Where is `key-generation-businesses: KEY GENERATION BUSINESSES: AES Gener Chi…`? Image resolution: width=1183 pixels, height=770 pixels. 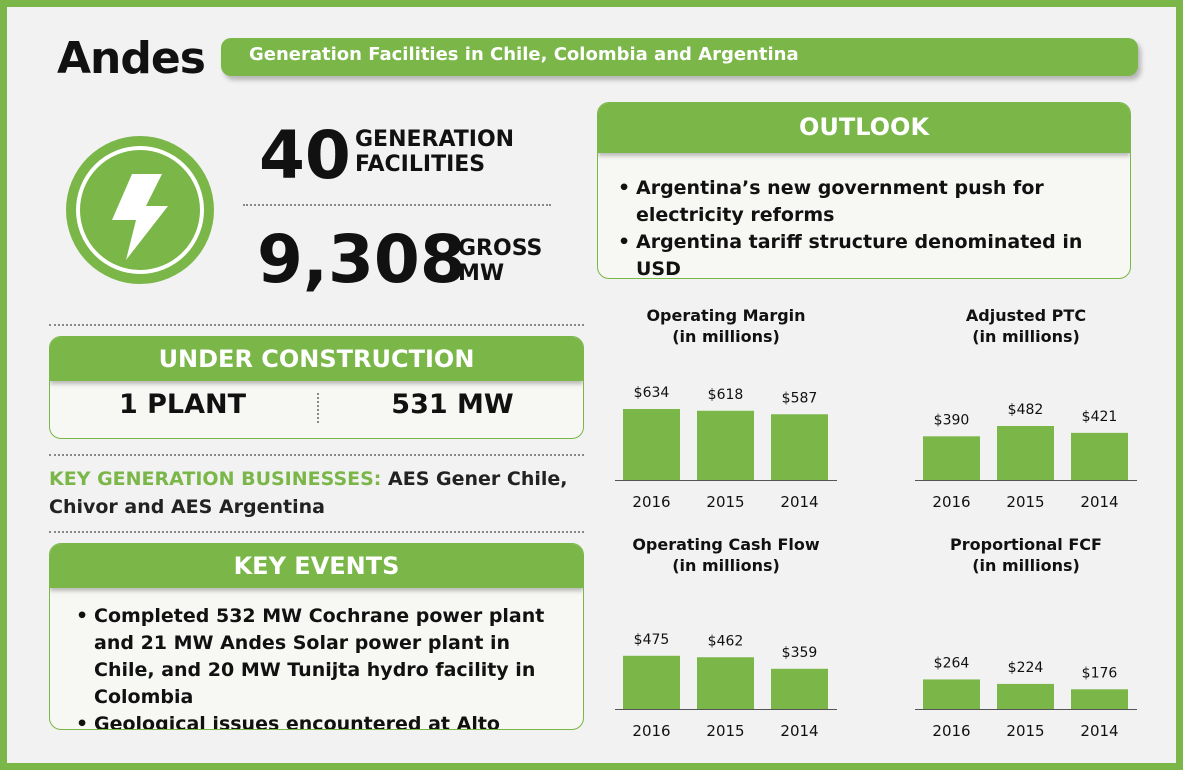 key-generation-businesses: KEY GENERATION BUSINESSES: AES Gener Chi… is located at coordinates (308, 493).